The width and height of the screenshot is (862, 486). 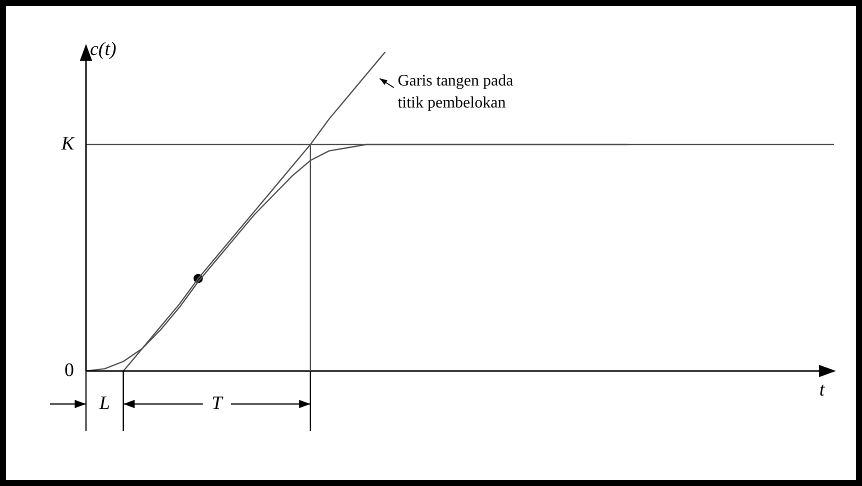 I want to click on x-axis-title: t, so click(x=822, y=390).